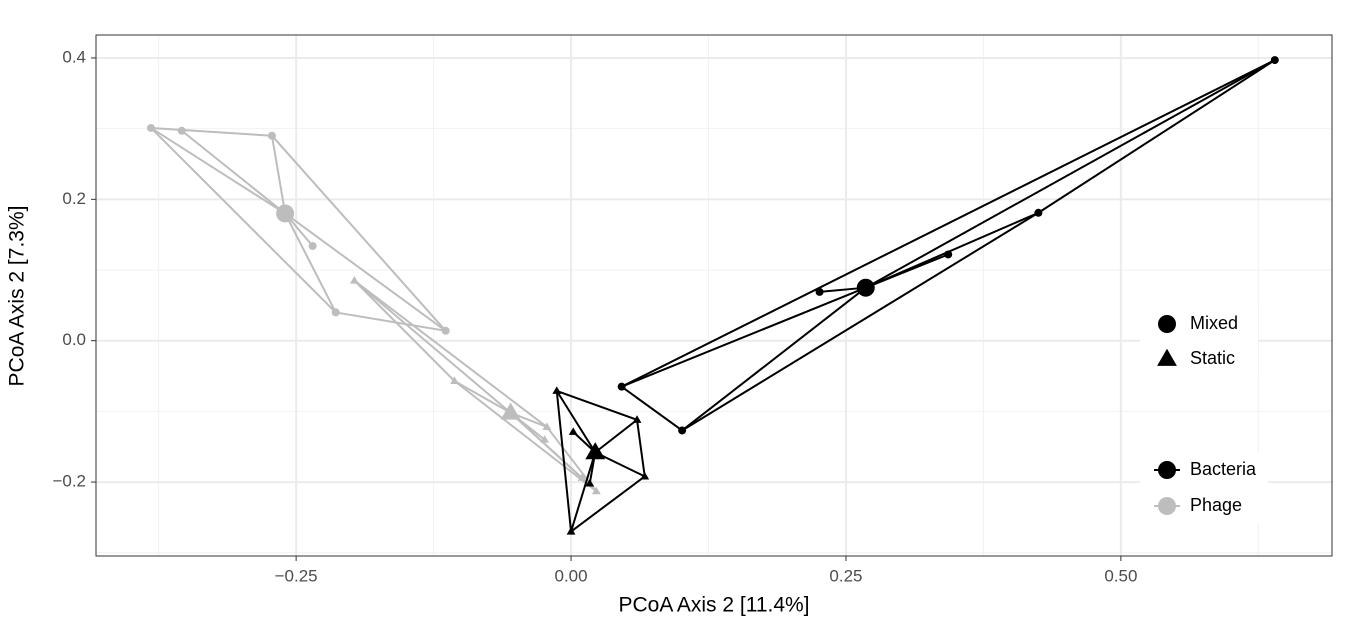  I want to click on x-tick-label: 0.00, so click(570, 575).